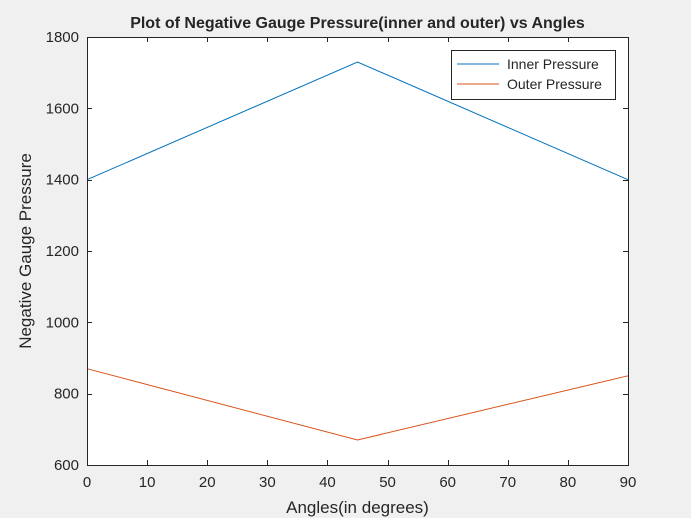 This screenshot has width=691, height=518. I want to click on x-tick-label: 30, so click(267, 482).